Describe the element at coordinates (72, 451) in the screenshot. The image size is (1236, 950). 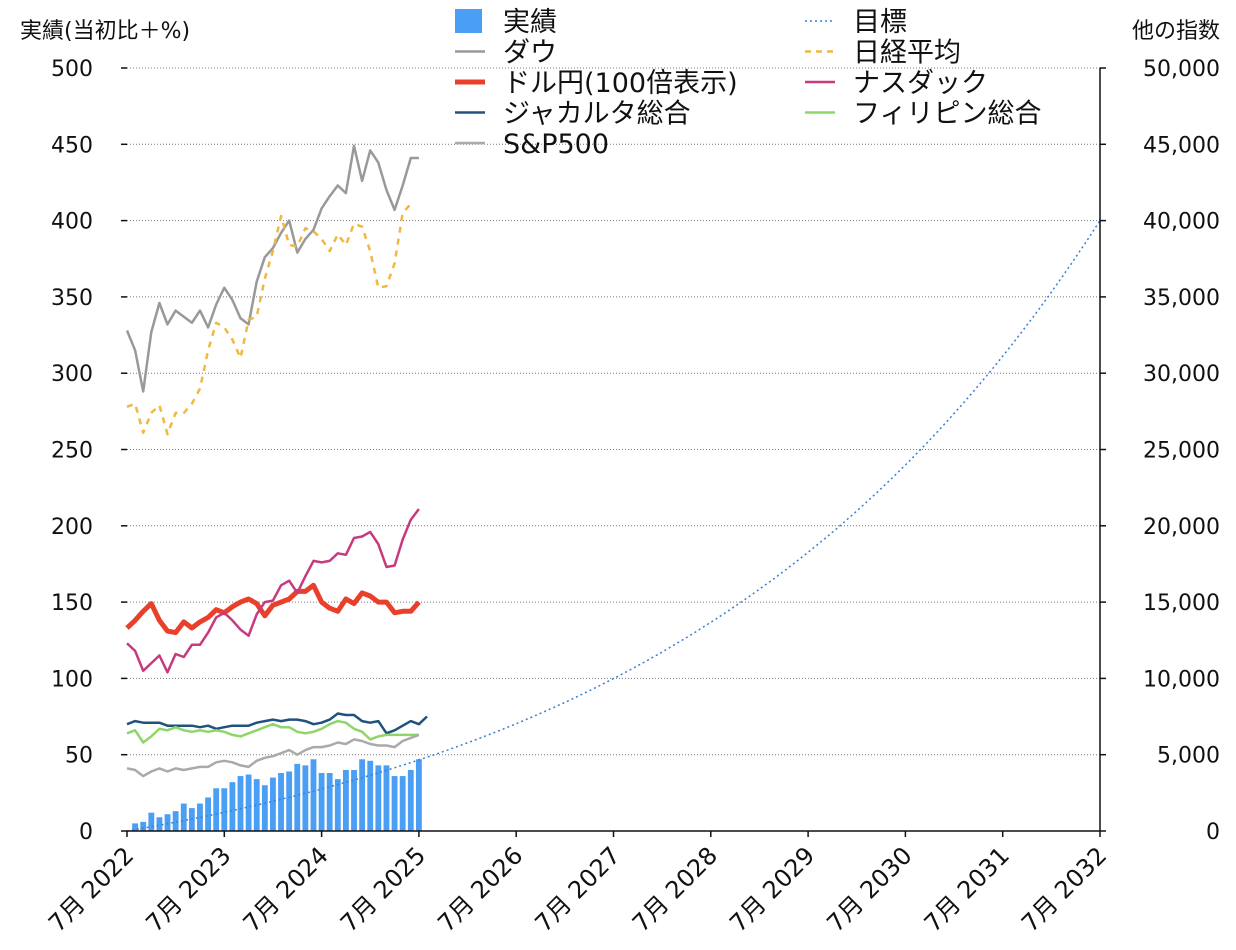
I see `left-y-tick-label: 250` at that location.